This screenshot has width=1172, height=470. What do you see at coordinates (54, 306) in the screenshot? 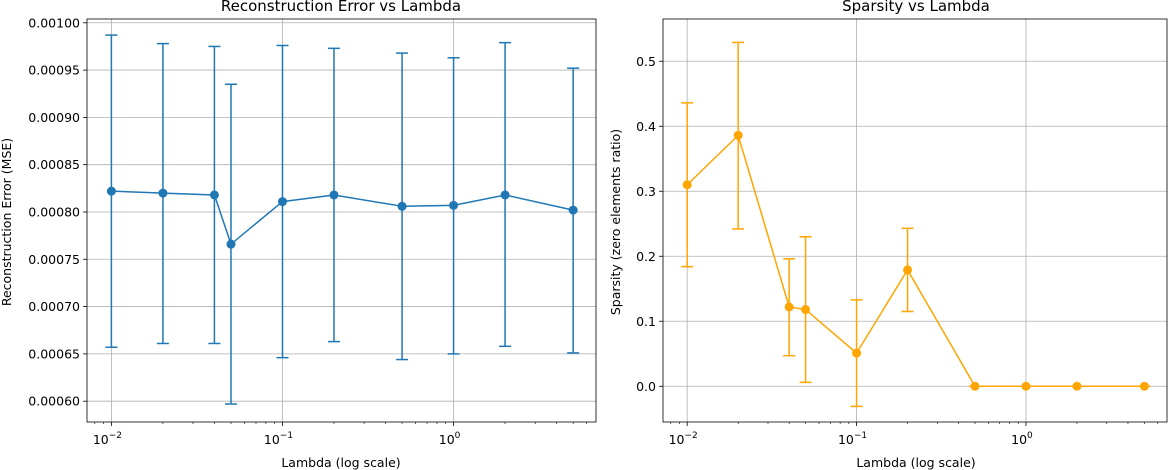
I see `y-tick-label: 0.00070` at bounding box center [54, 306].